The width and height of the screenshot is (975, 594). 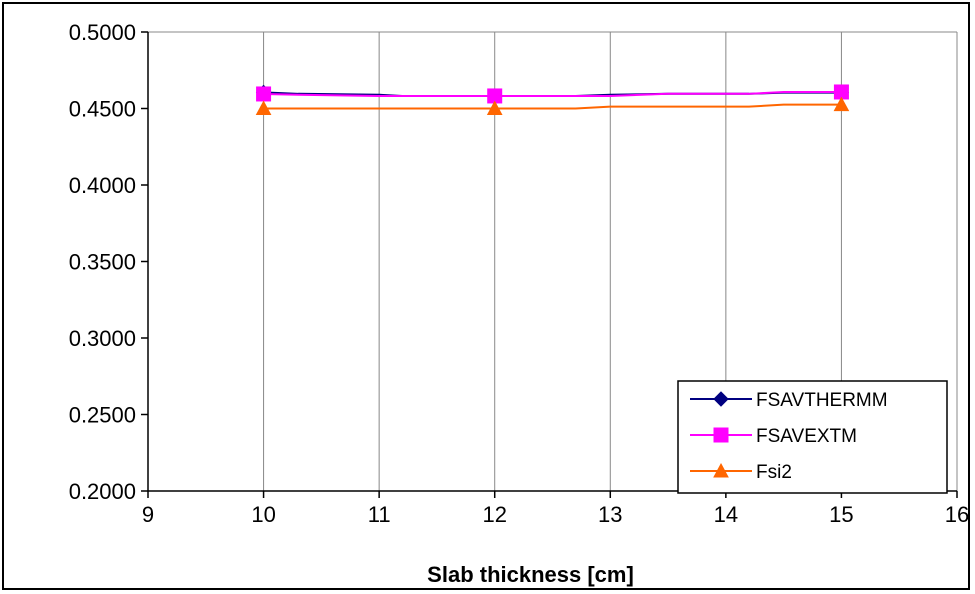 What do you see at coordinates (102, 415) in the screenshot?
I see `y-tick-label: 0.2500` at bounding box center [102, 415].